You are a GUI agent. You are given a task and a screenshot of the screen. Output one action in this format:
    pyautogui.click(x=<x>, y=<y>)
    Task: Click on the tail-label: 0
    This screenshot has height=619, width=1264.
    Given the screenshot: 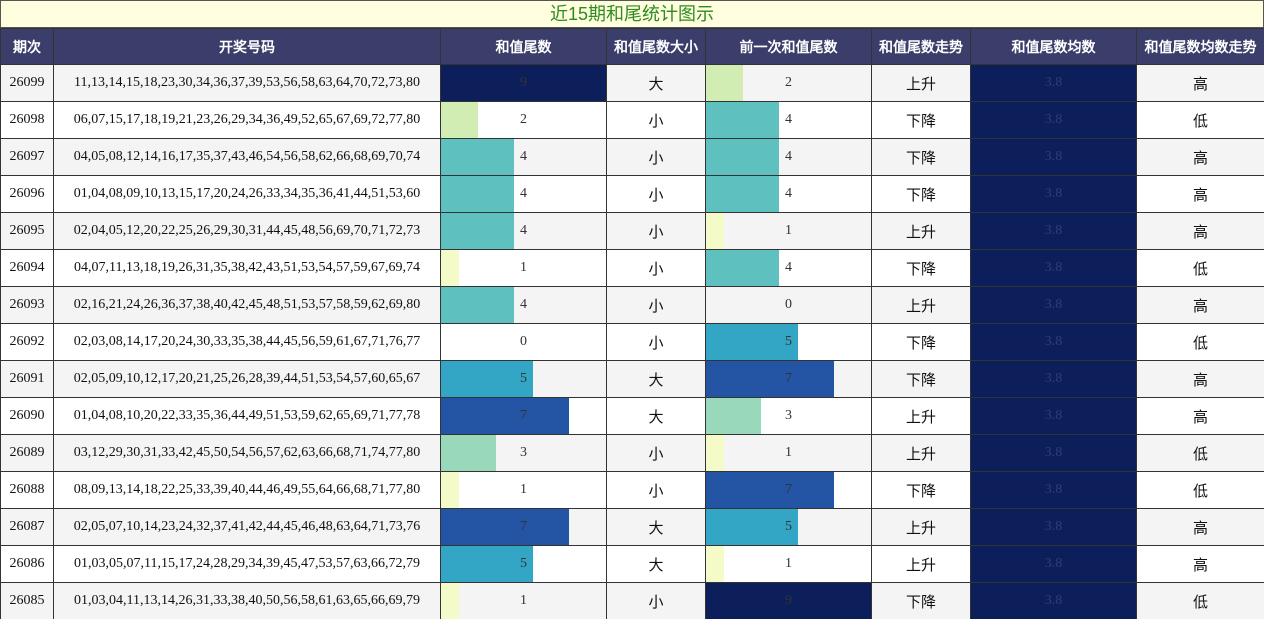 What is the action you would take?
    pyautogui.click(x=523, y=341)
    